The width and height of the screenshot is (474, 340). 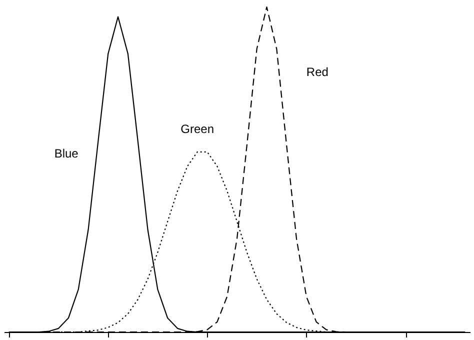 What do you see at coordinates (317, 72) in the screenshot?
I see `text: Red` at bounding box center [317, 72].